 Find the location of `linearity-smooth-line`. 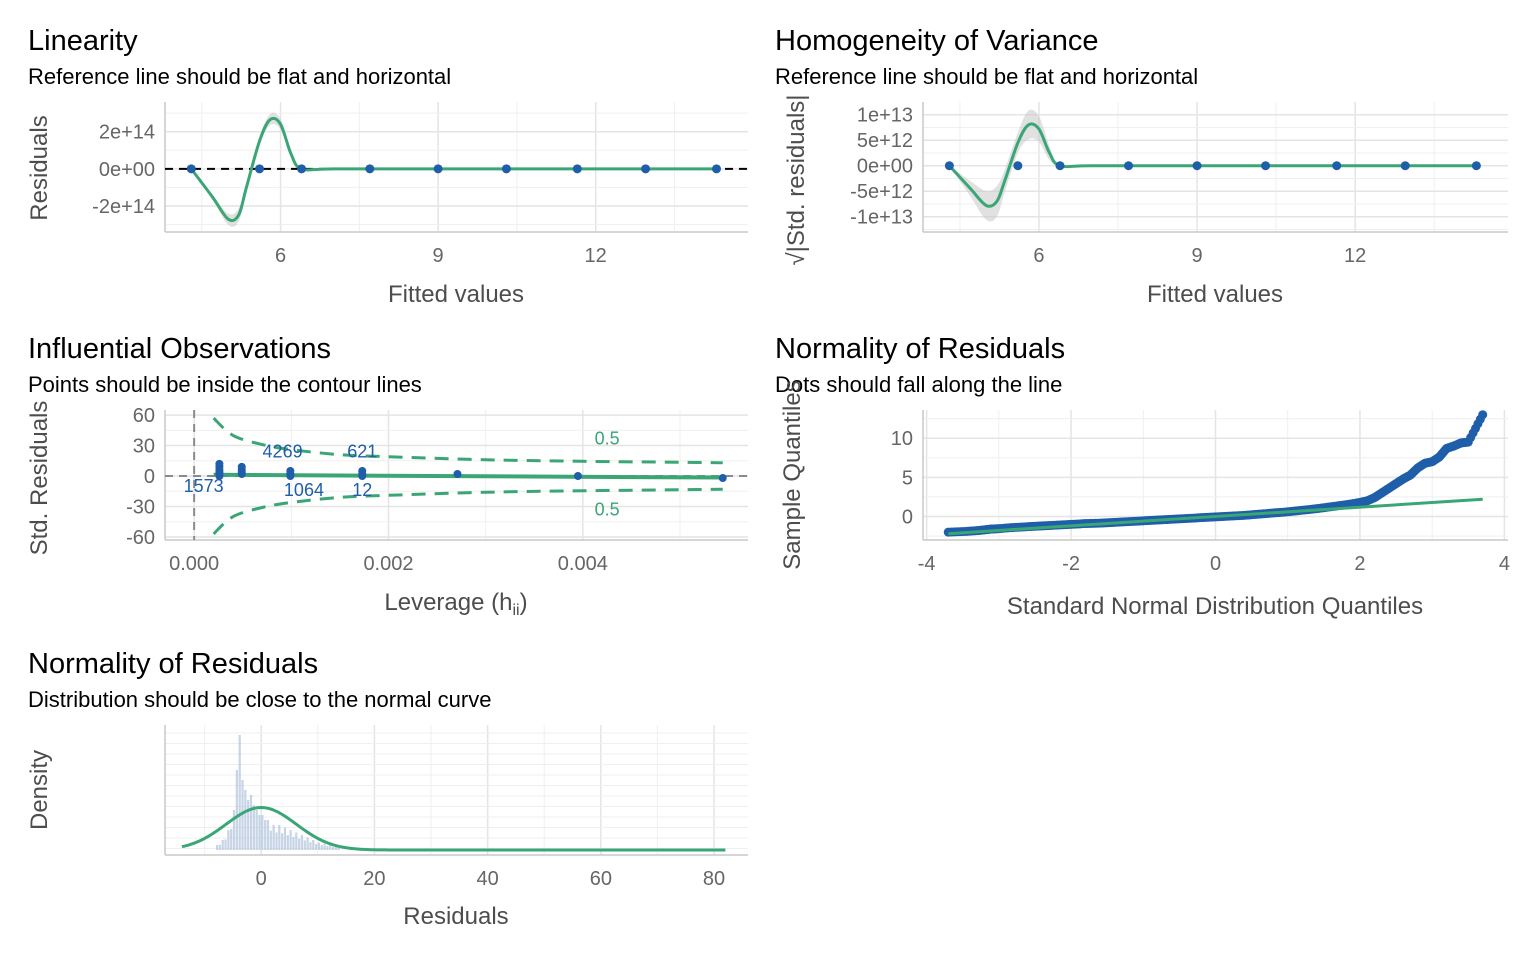

linearity-smooth-line is located at coordinates (453, 169).